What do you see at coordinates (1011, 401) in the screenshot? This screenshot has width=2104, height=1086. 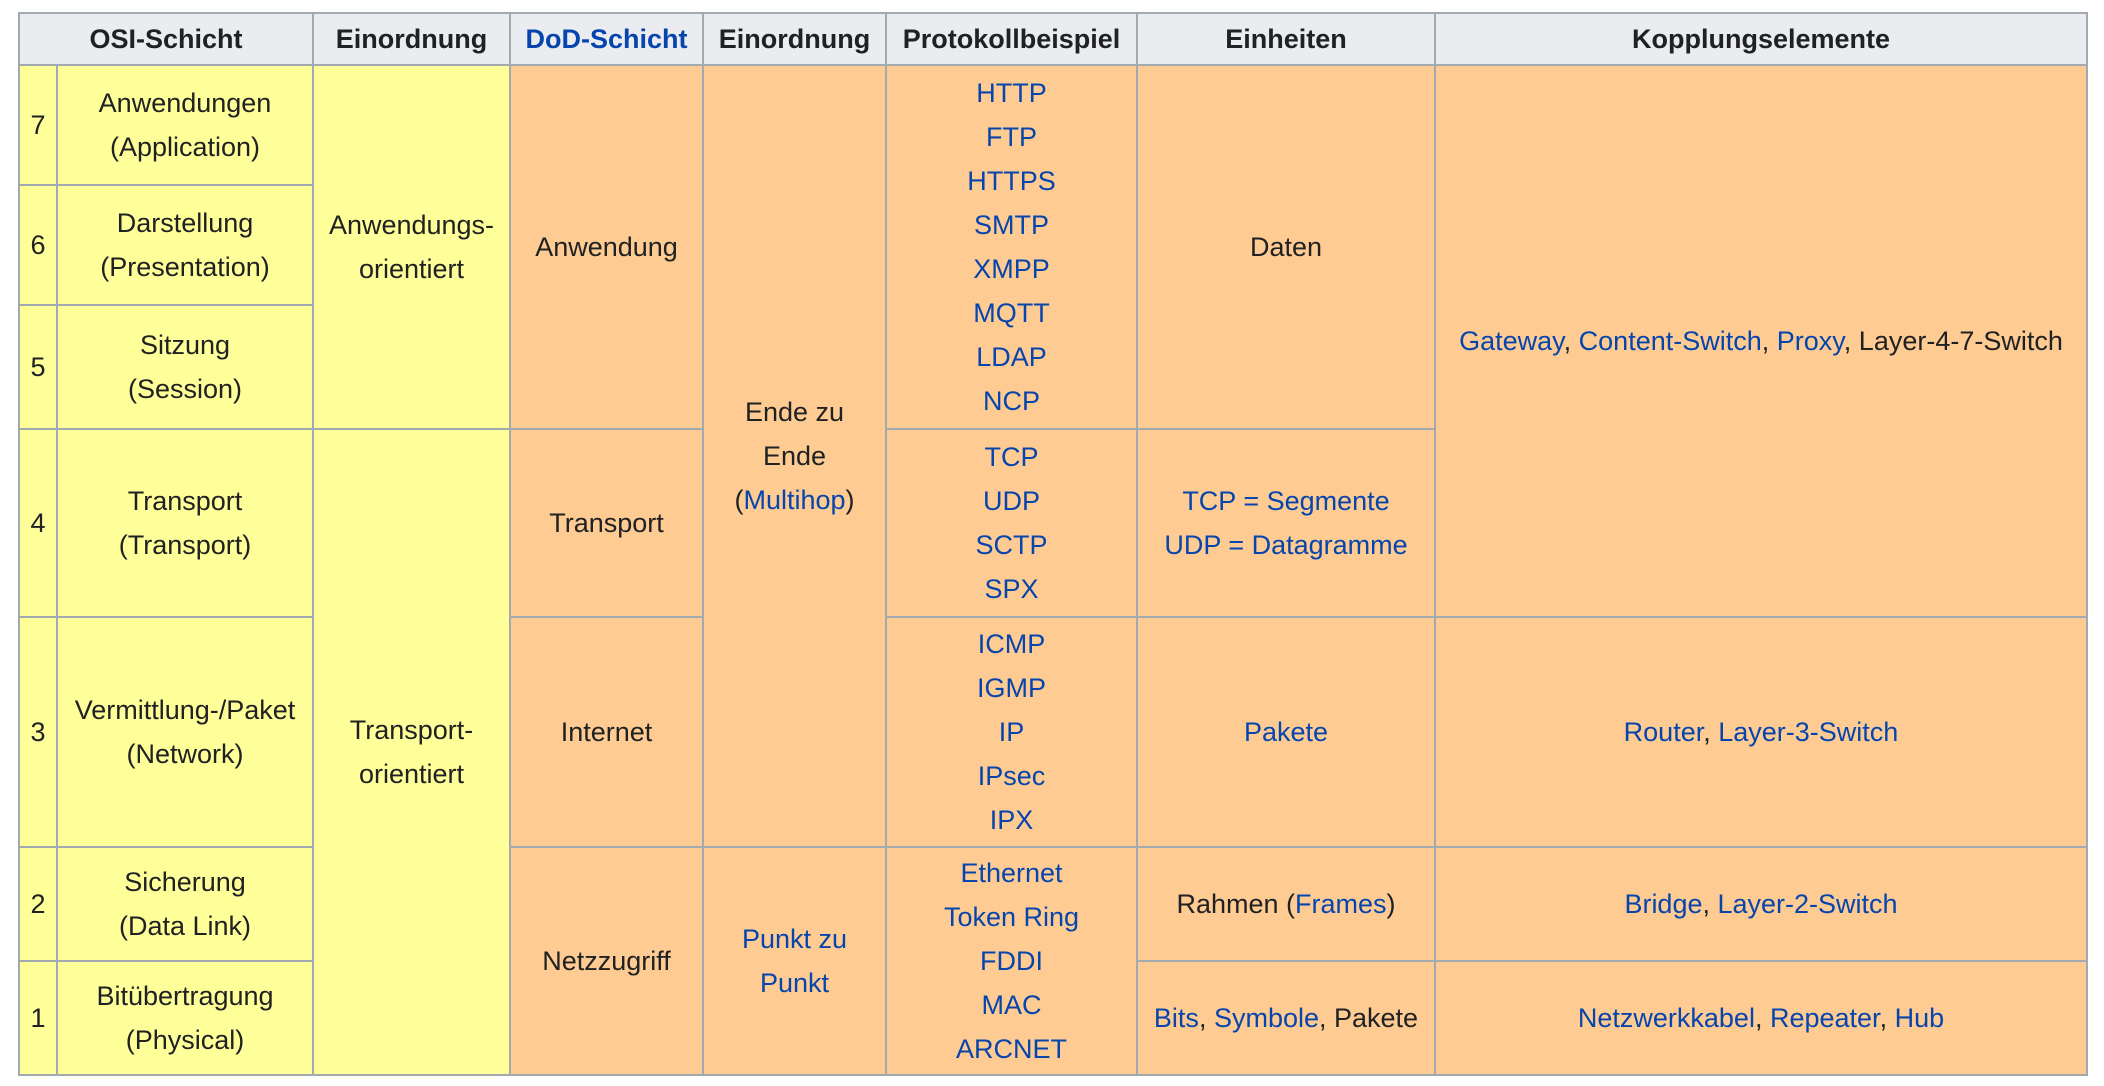 I see `protocol-link-ncp: NCP` at bounding box center [1011, 401].